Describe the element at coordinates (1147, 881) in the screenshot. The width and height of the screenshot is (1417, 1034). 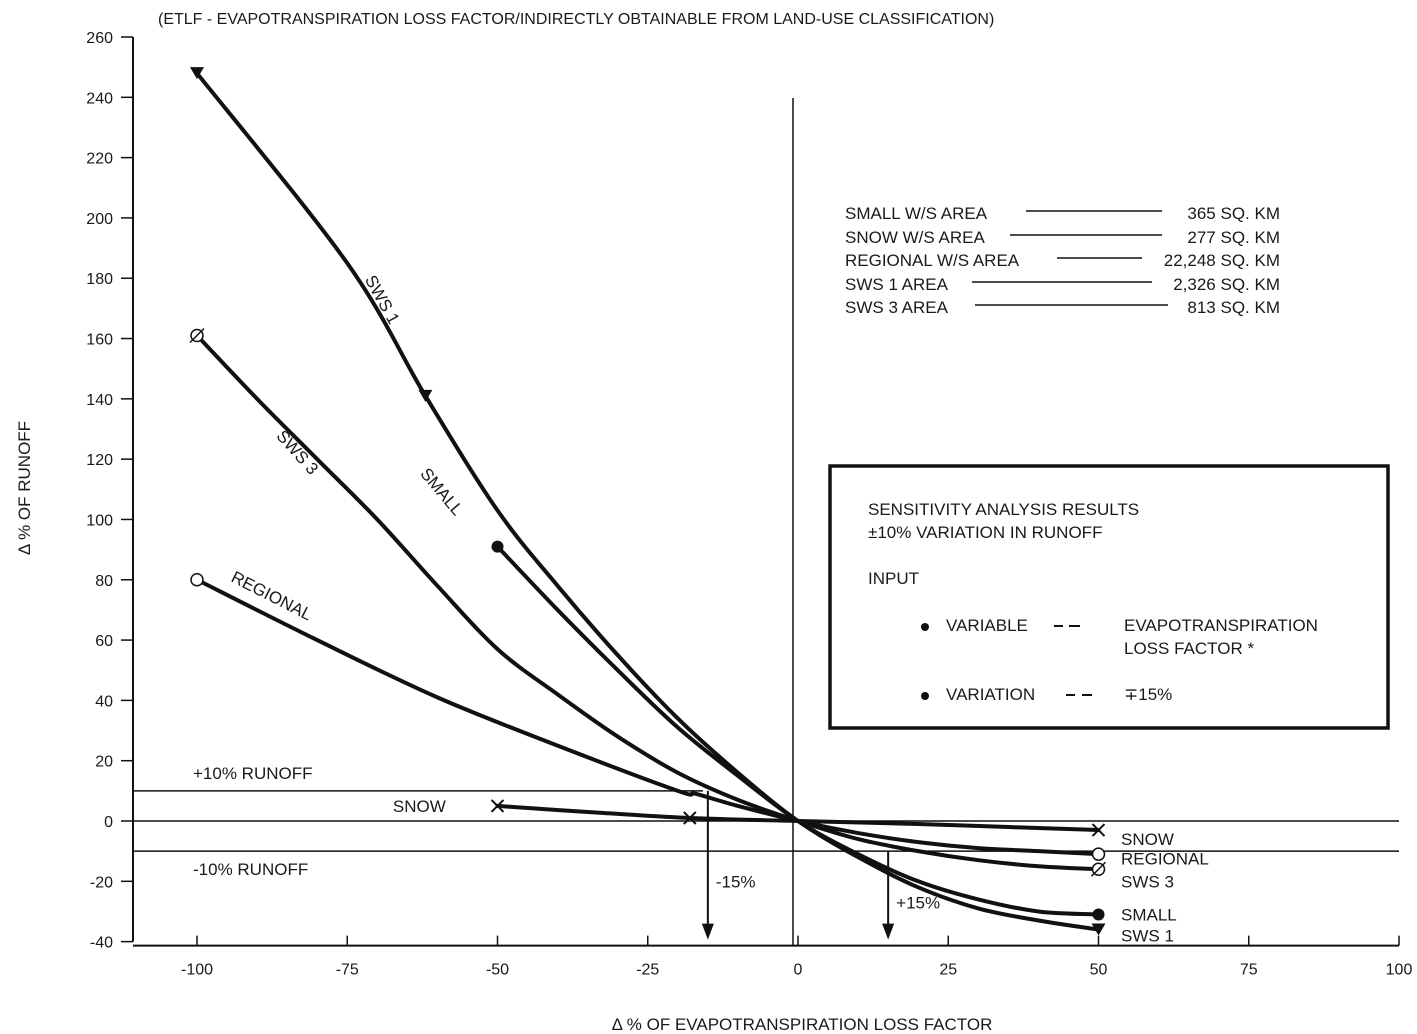
I see `curve-label-right: SWS 3` at that location.